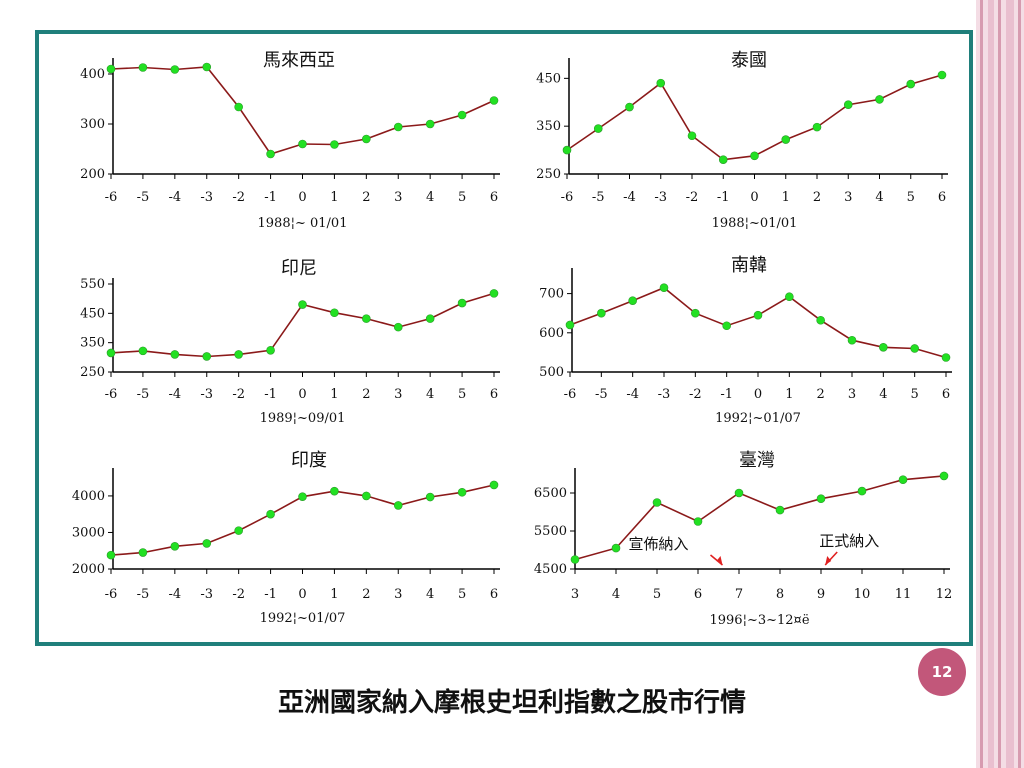 The image size is (1024, 768). I want to click on y-tick-label: 6500, so click(550, 493).